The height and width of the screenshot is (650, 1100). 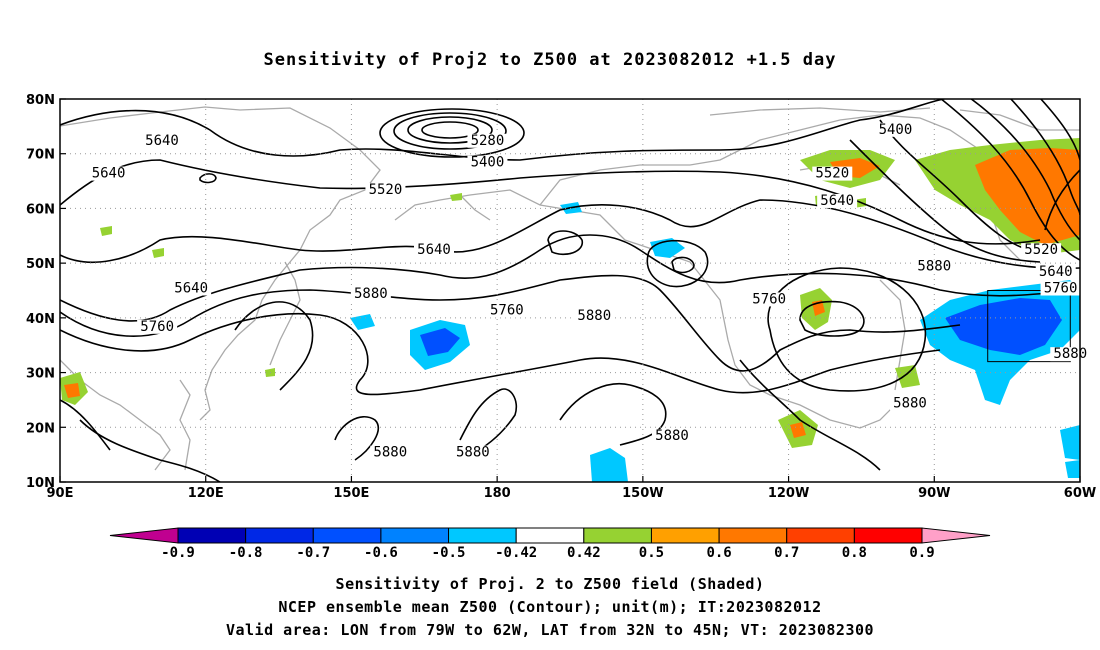 What do you see at coordinates (144, 535) in the screenshot?
I see `colorbar-low-triangle` at bounding box center [144, 535].